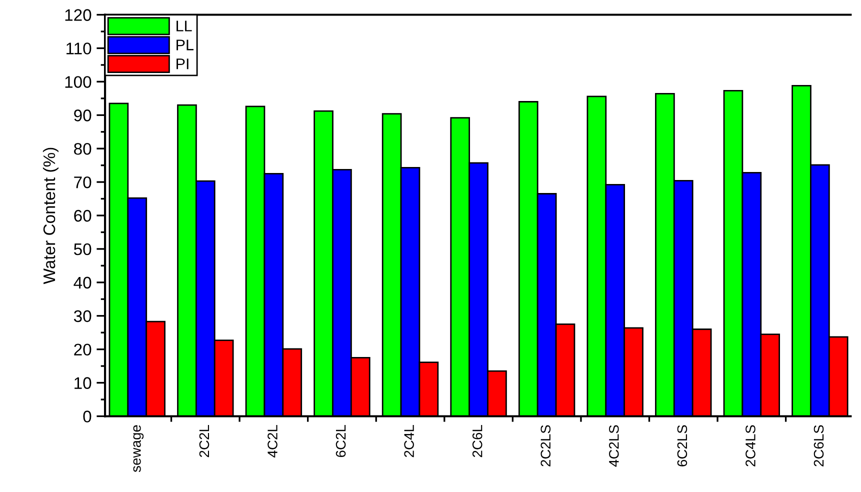  What do you see at coordinates (83, 316) in the screenshot?
I see `y-tick-label: 30` at bounding box center [83, 316].